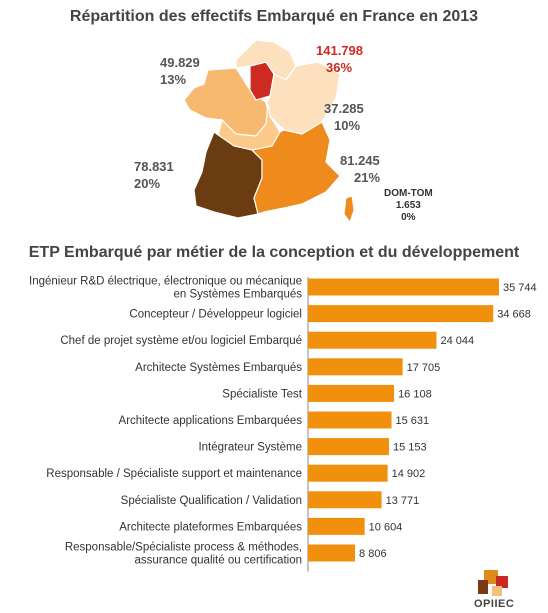  Describe the element at coordinates (211, 501) in the screenshot. I see `category-label-8-0: Spécialiste Qualification / Validation` at that location.